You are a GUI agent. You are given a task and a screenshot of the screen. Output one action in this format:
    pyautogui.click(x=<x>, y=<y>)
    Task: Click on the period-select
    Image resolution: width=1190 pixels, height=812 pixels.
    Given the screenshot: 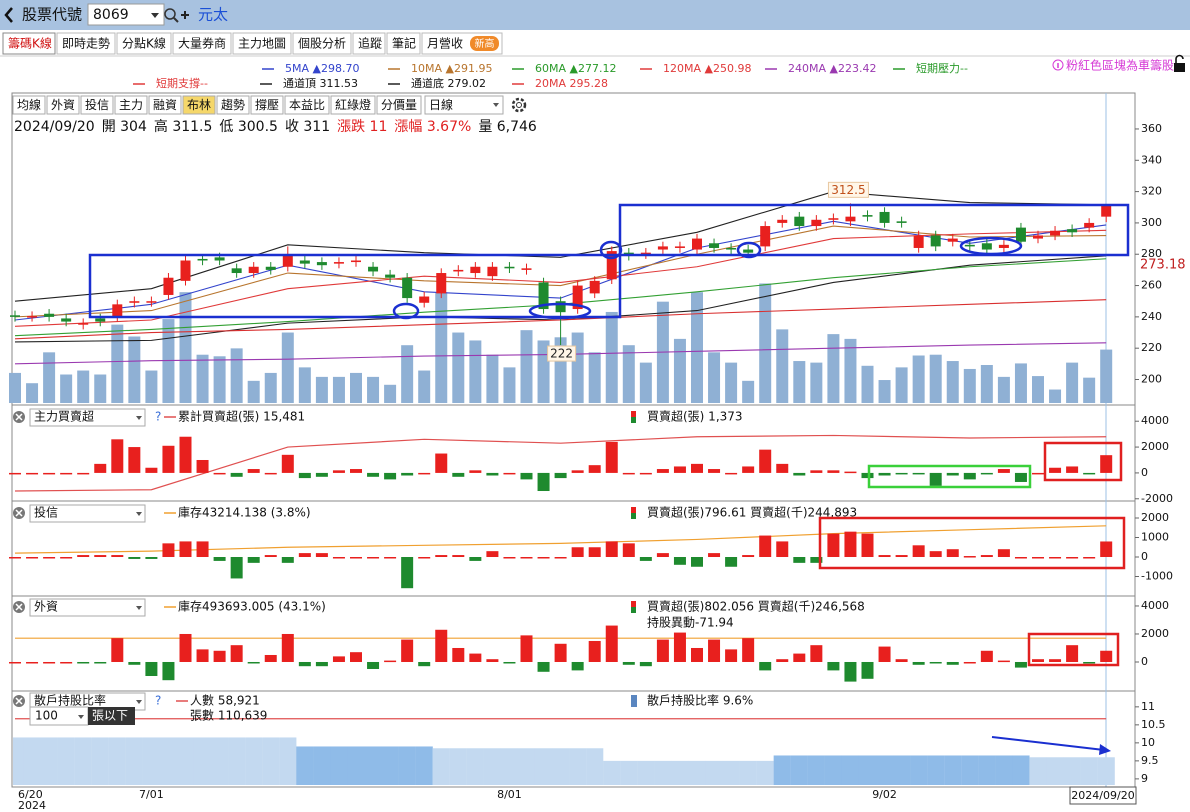 What is the action you would take?
    pyautogui.click(x=464, y=105)
    